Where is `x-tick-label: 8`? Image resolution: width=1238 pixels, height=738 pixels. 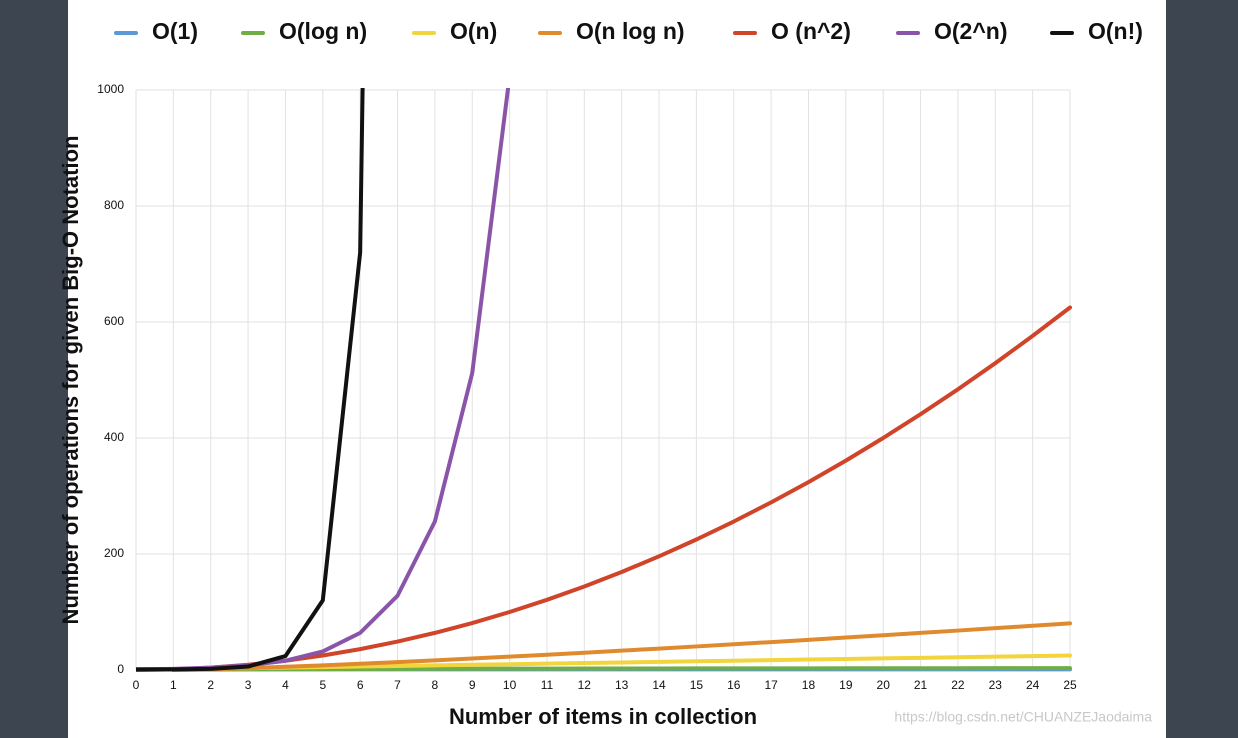 x-tick-label: 8 is located at coordinates (435, 685).